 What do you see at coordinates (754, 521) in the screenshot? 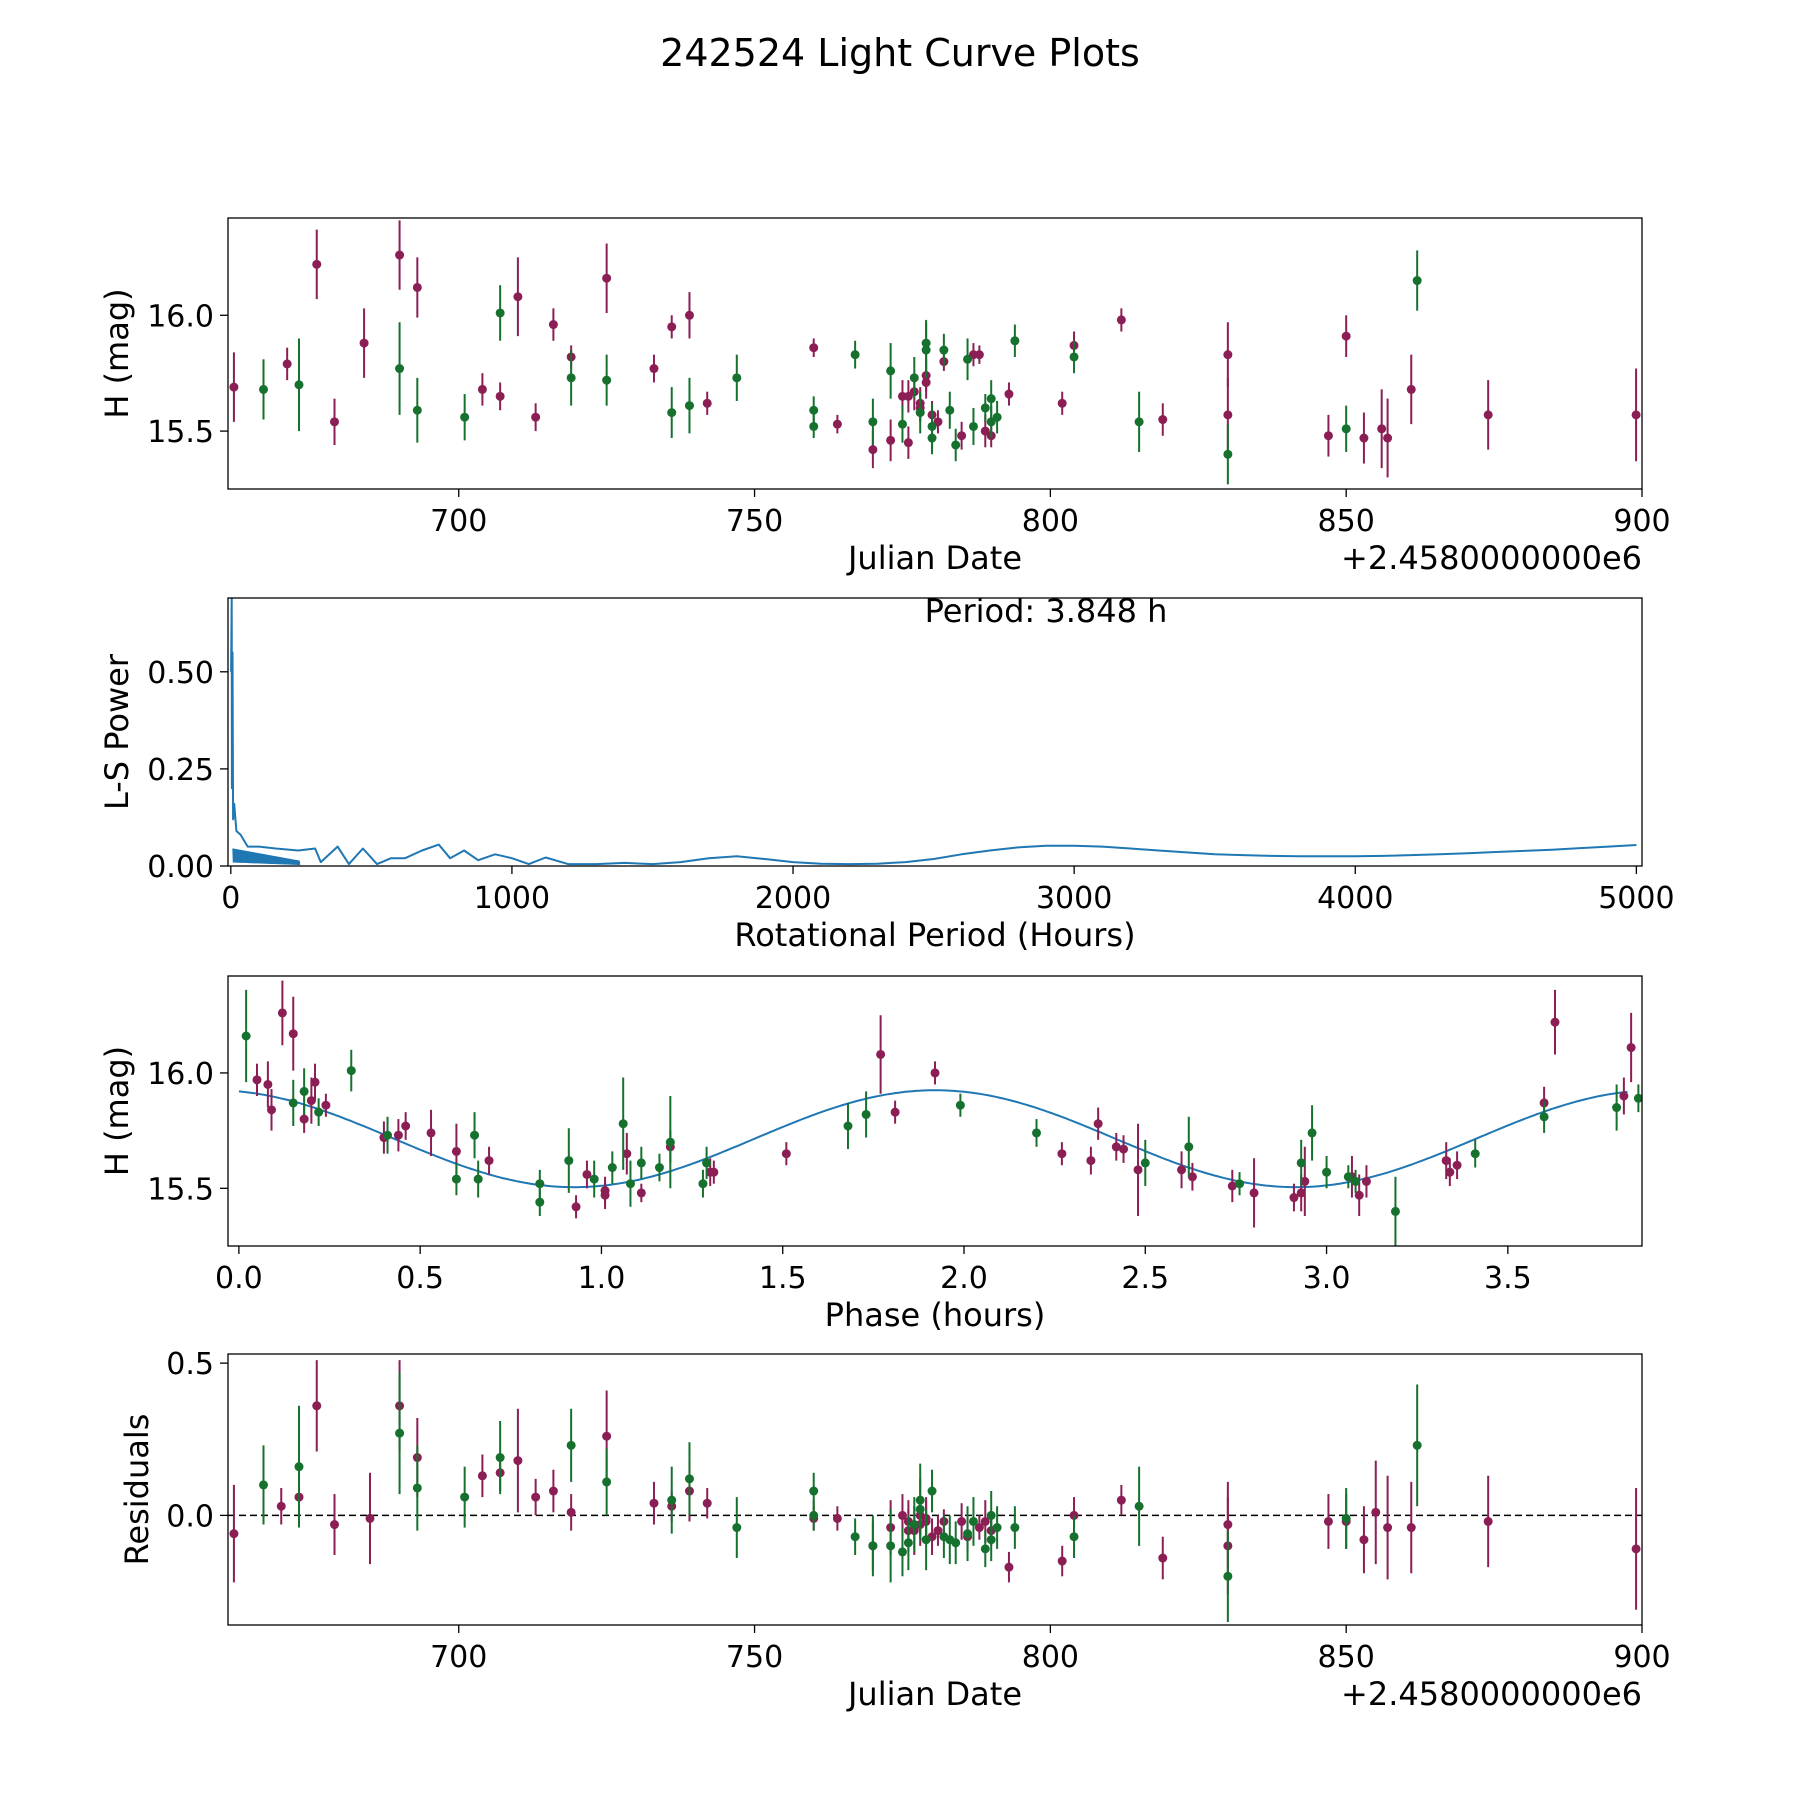
I see `x-tick-label: 750` at bounding box center [754, 521].